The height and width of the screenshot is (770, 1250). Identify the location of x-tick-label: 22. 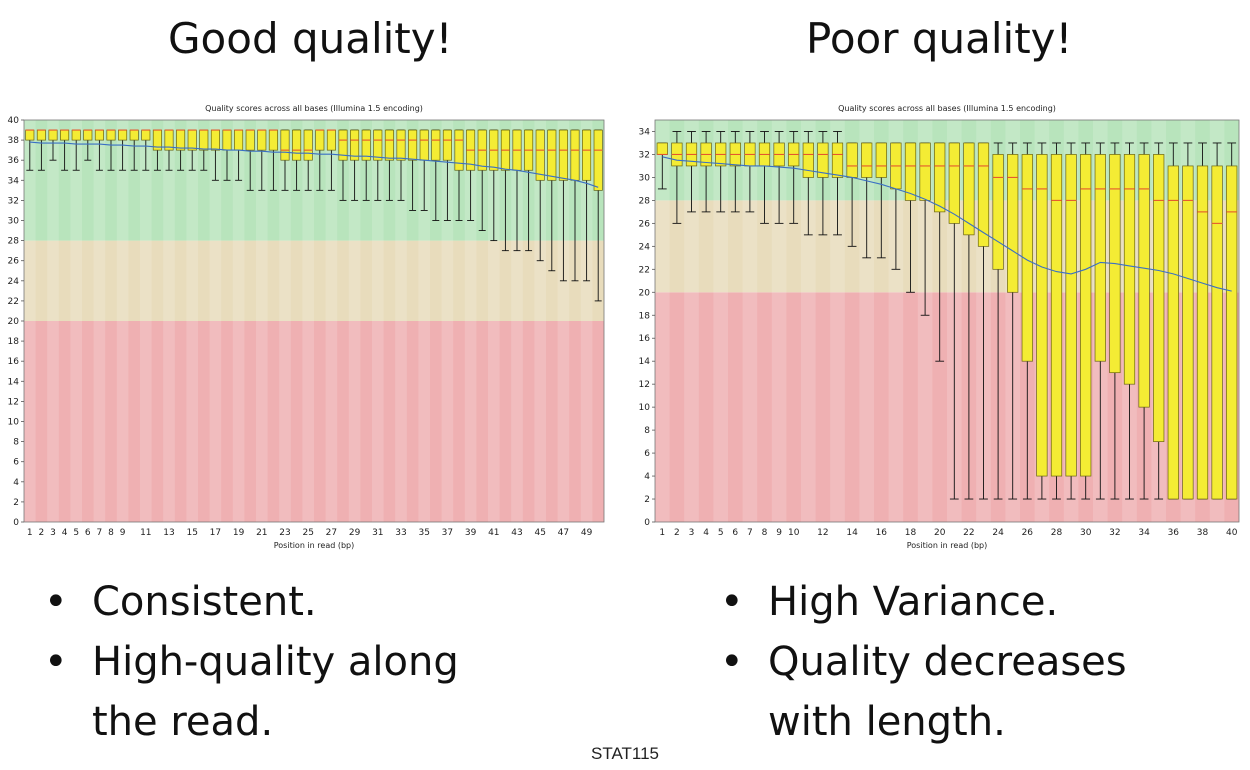
(968, 533).